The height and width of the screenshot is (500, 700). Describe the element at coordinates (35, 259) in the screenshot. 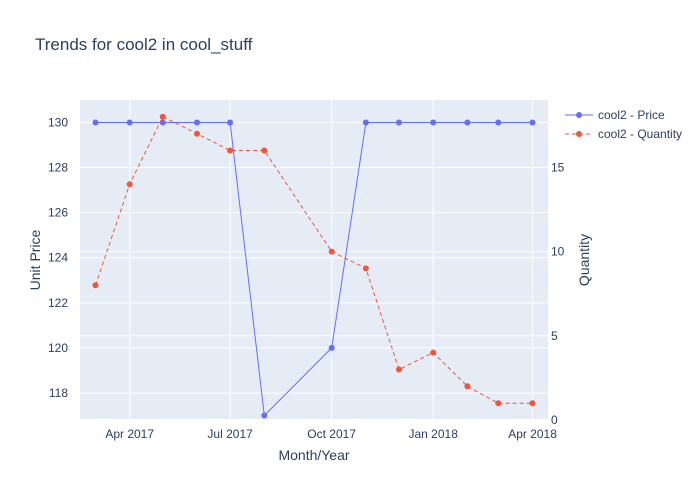

I see `y-axis-title: Unit Price` at that location.